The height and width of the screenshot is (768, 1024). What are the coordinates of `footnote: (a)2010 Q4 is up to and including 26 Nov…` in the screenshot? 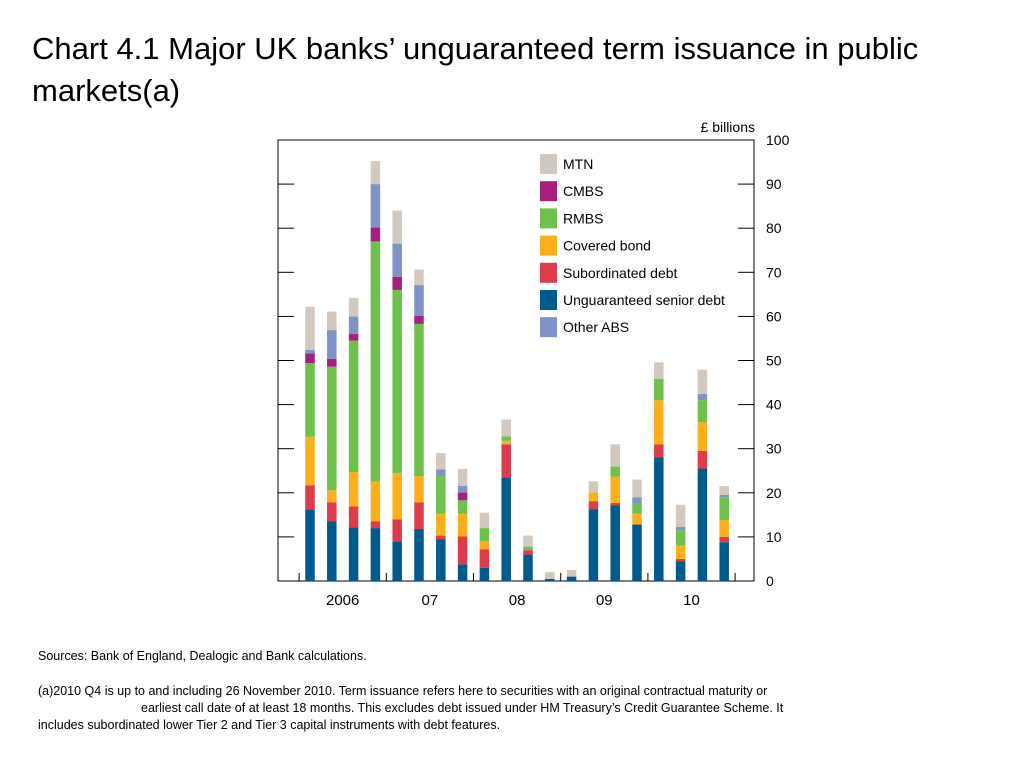 It's located at (488, 708).